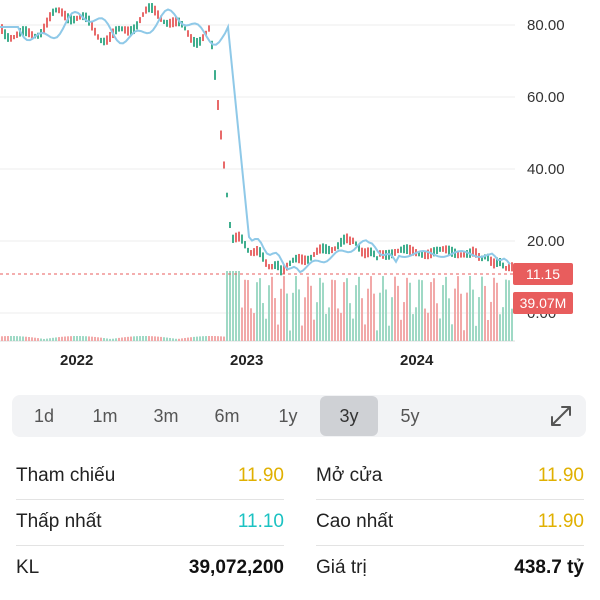 This screenshot has width=600, height=600. What do you see at coordinates (349, 416) in the screenshot?
I see `range-tab-3y: 3y` at bounding box center [349, 416].